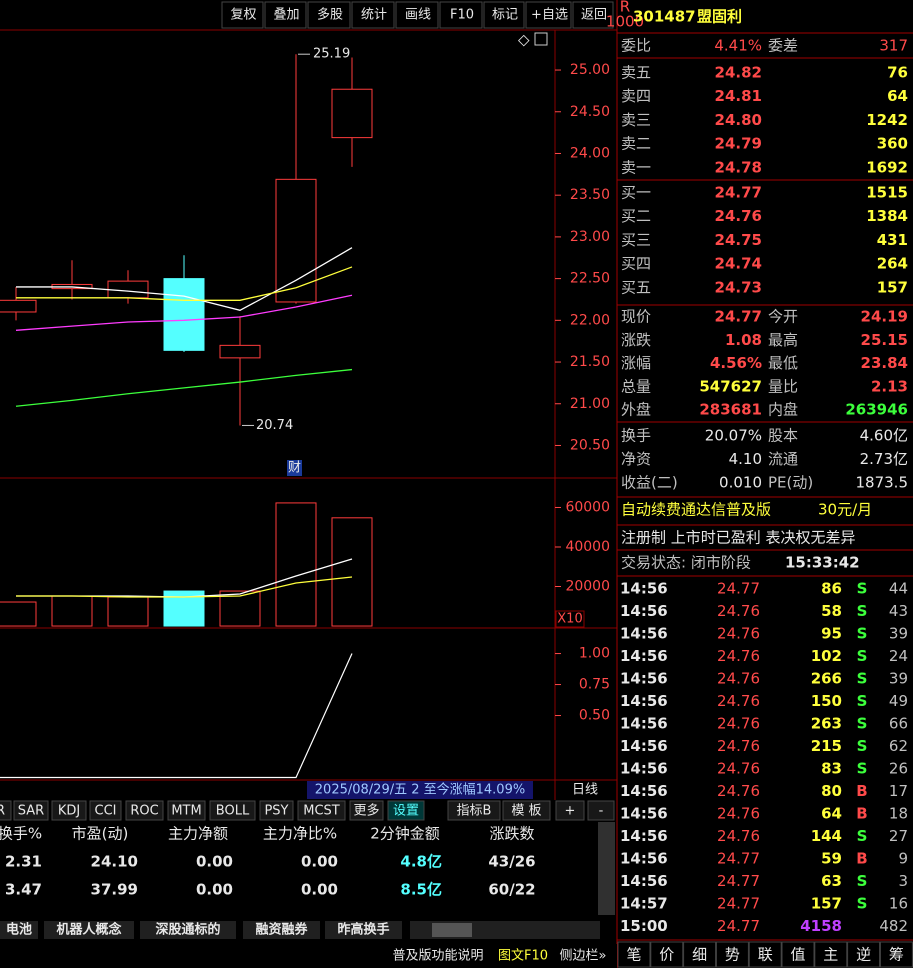 Image resolution: width=913 pixels, height=968 pixels. I want to click on indicator-tab-label: PSY, so click(276, 811).